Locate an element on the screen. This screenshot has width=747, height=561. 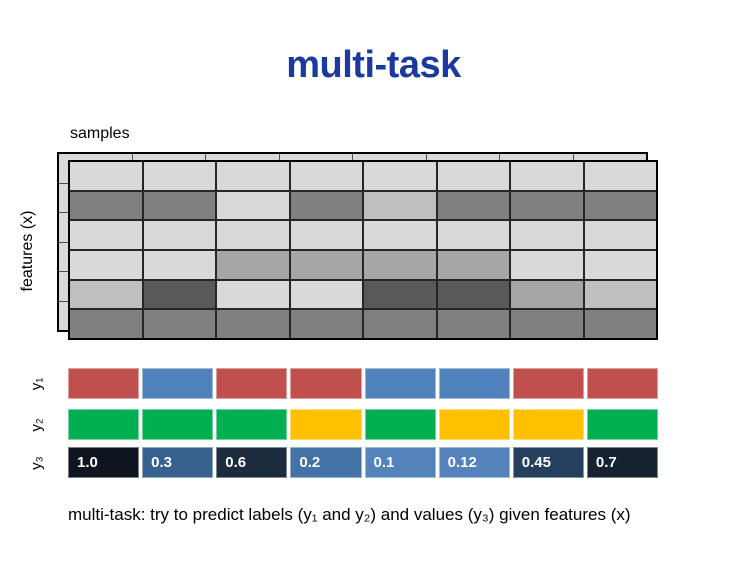
features-label: features (x) is located at coordinates (27, 251).